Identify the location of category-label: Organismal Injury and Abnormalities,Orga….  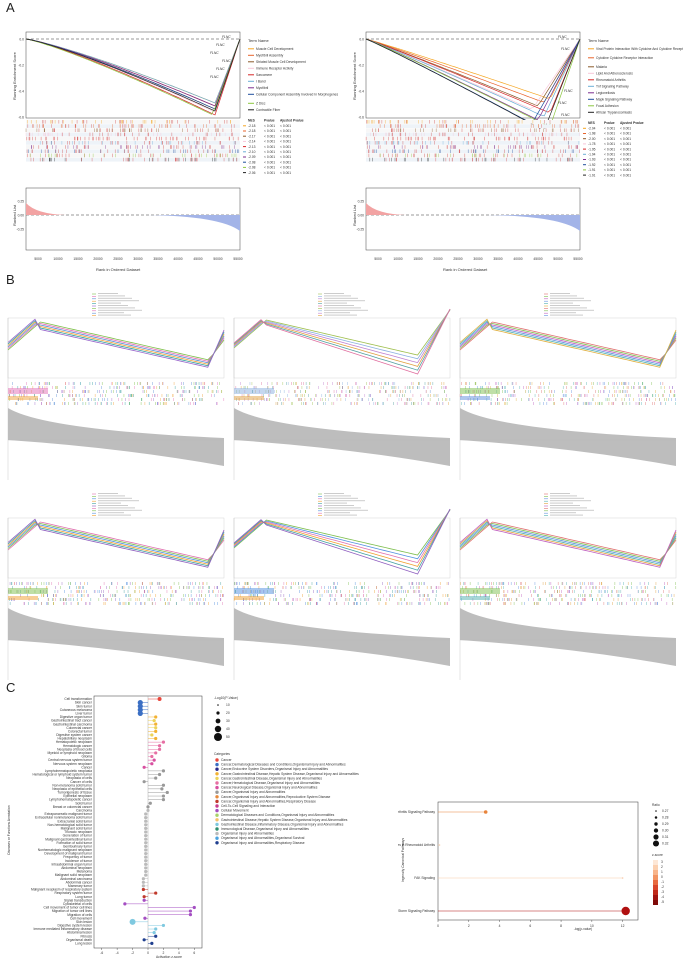
(263, 838).